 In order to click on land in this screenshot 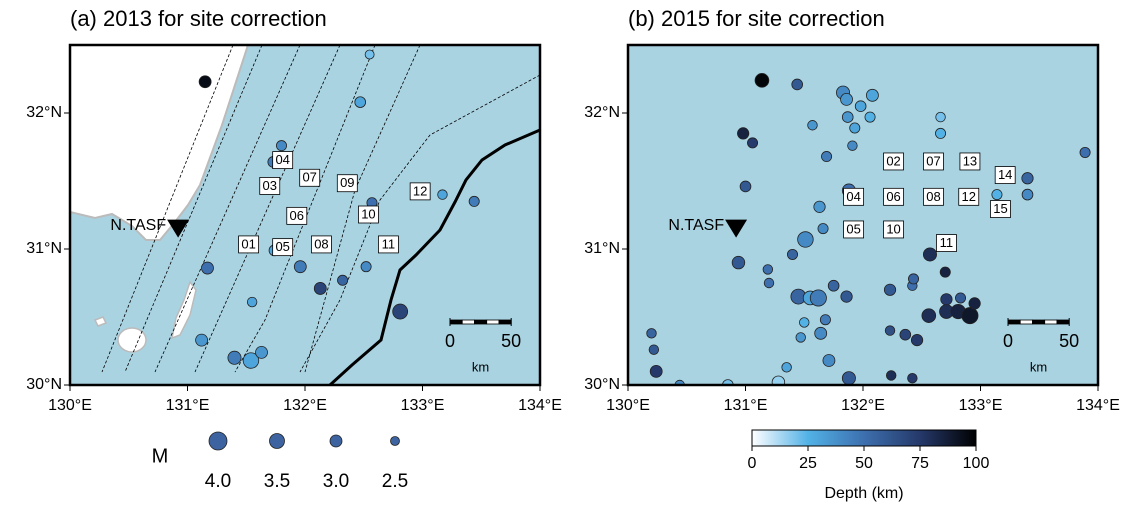, I will do `click(160, 143)`.